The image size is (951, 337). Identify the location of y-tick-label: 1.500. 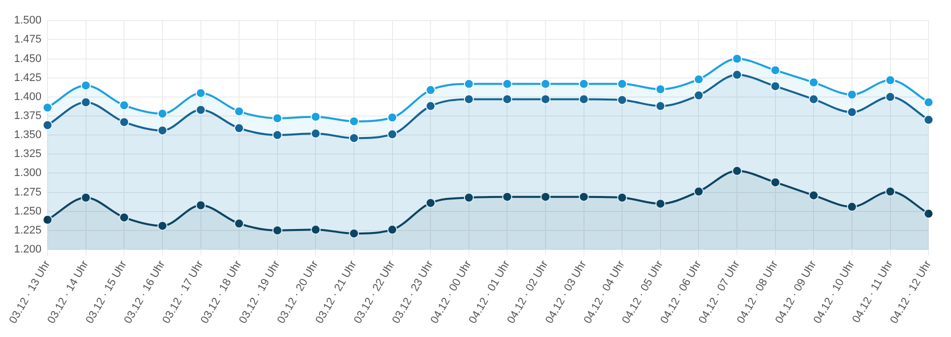
(28, 20).